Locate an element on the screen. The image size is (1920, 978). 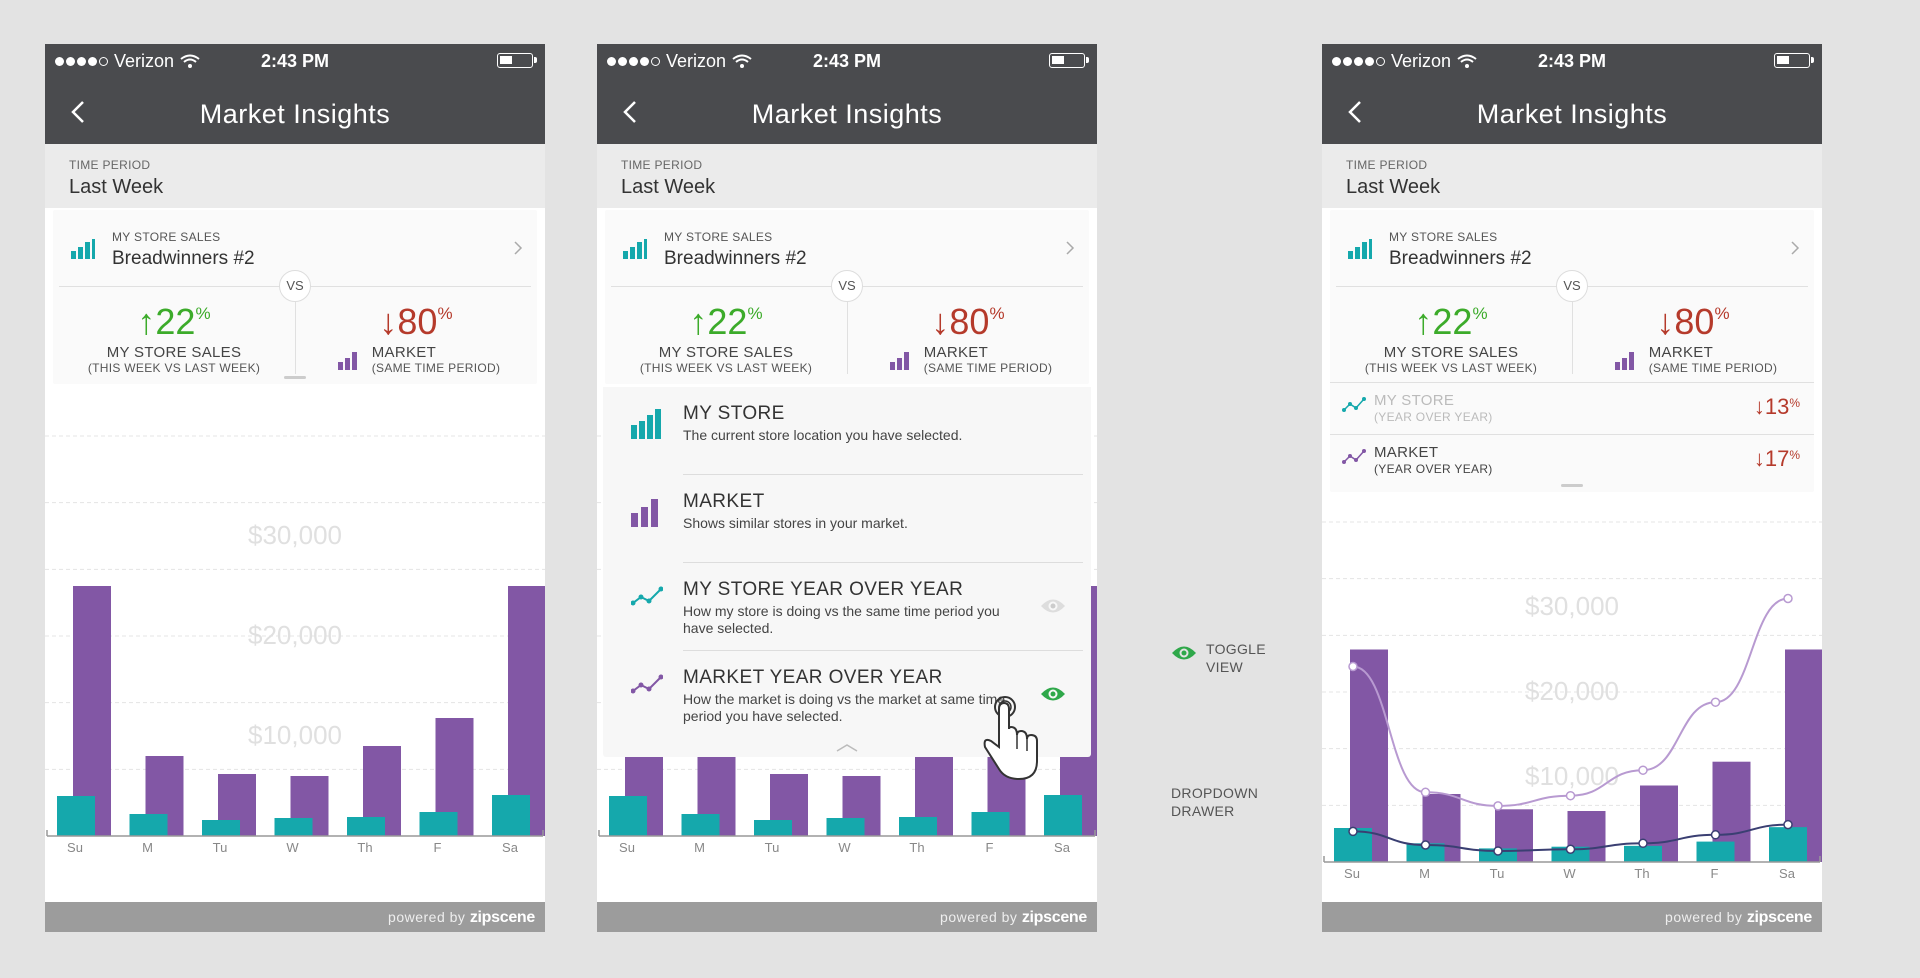
store-sales-pct: ↑22 is located at coordinates (1443, 321).